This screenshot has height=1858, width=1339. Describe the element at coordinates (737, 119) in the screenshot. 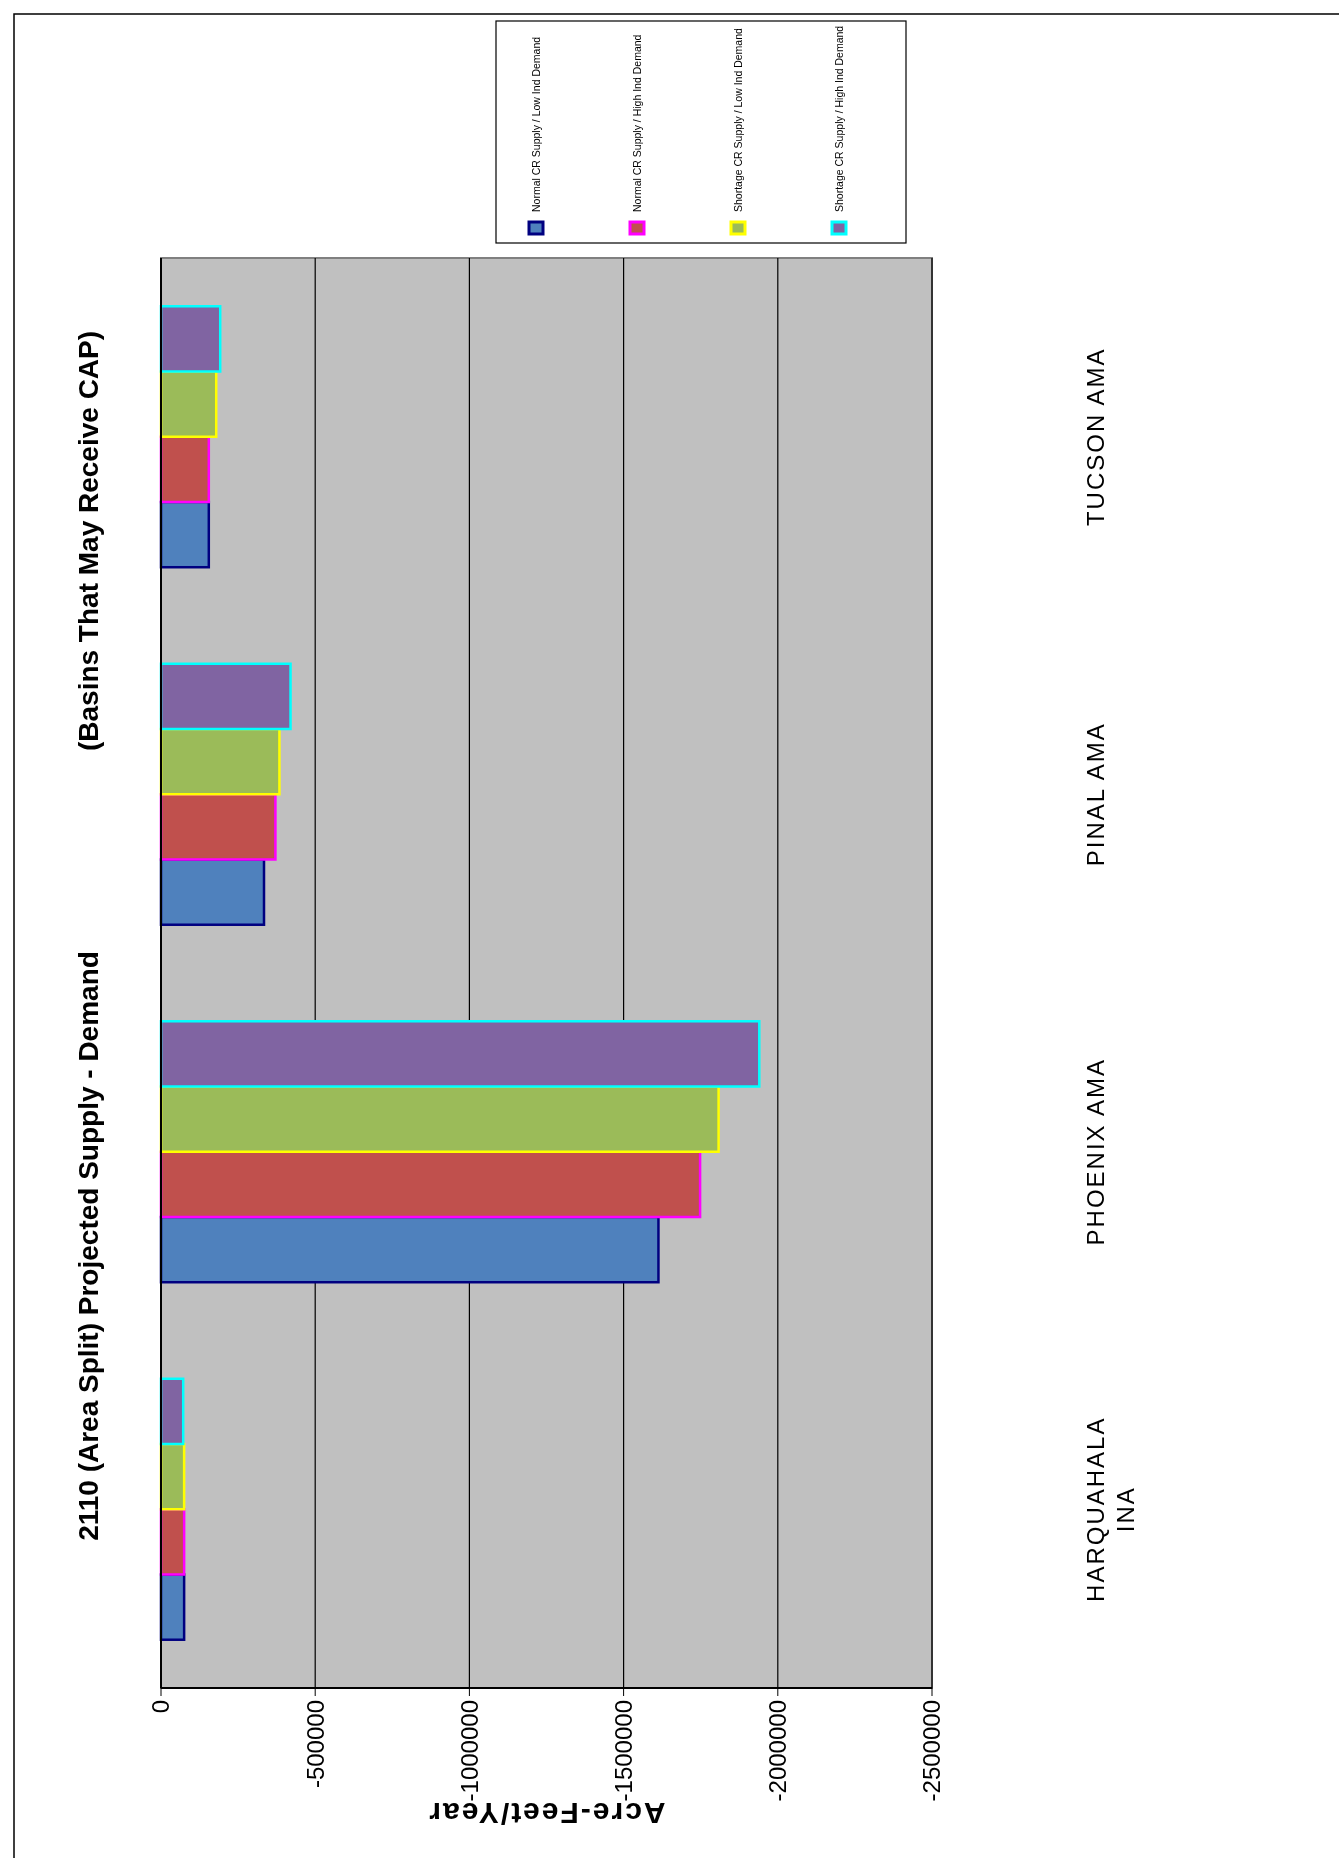

I see `text: Shortage CR Supply / Low Ind Demand` at that location.